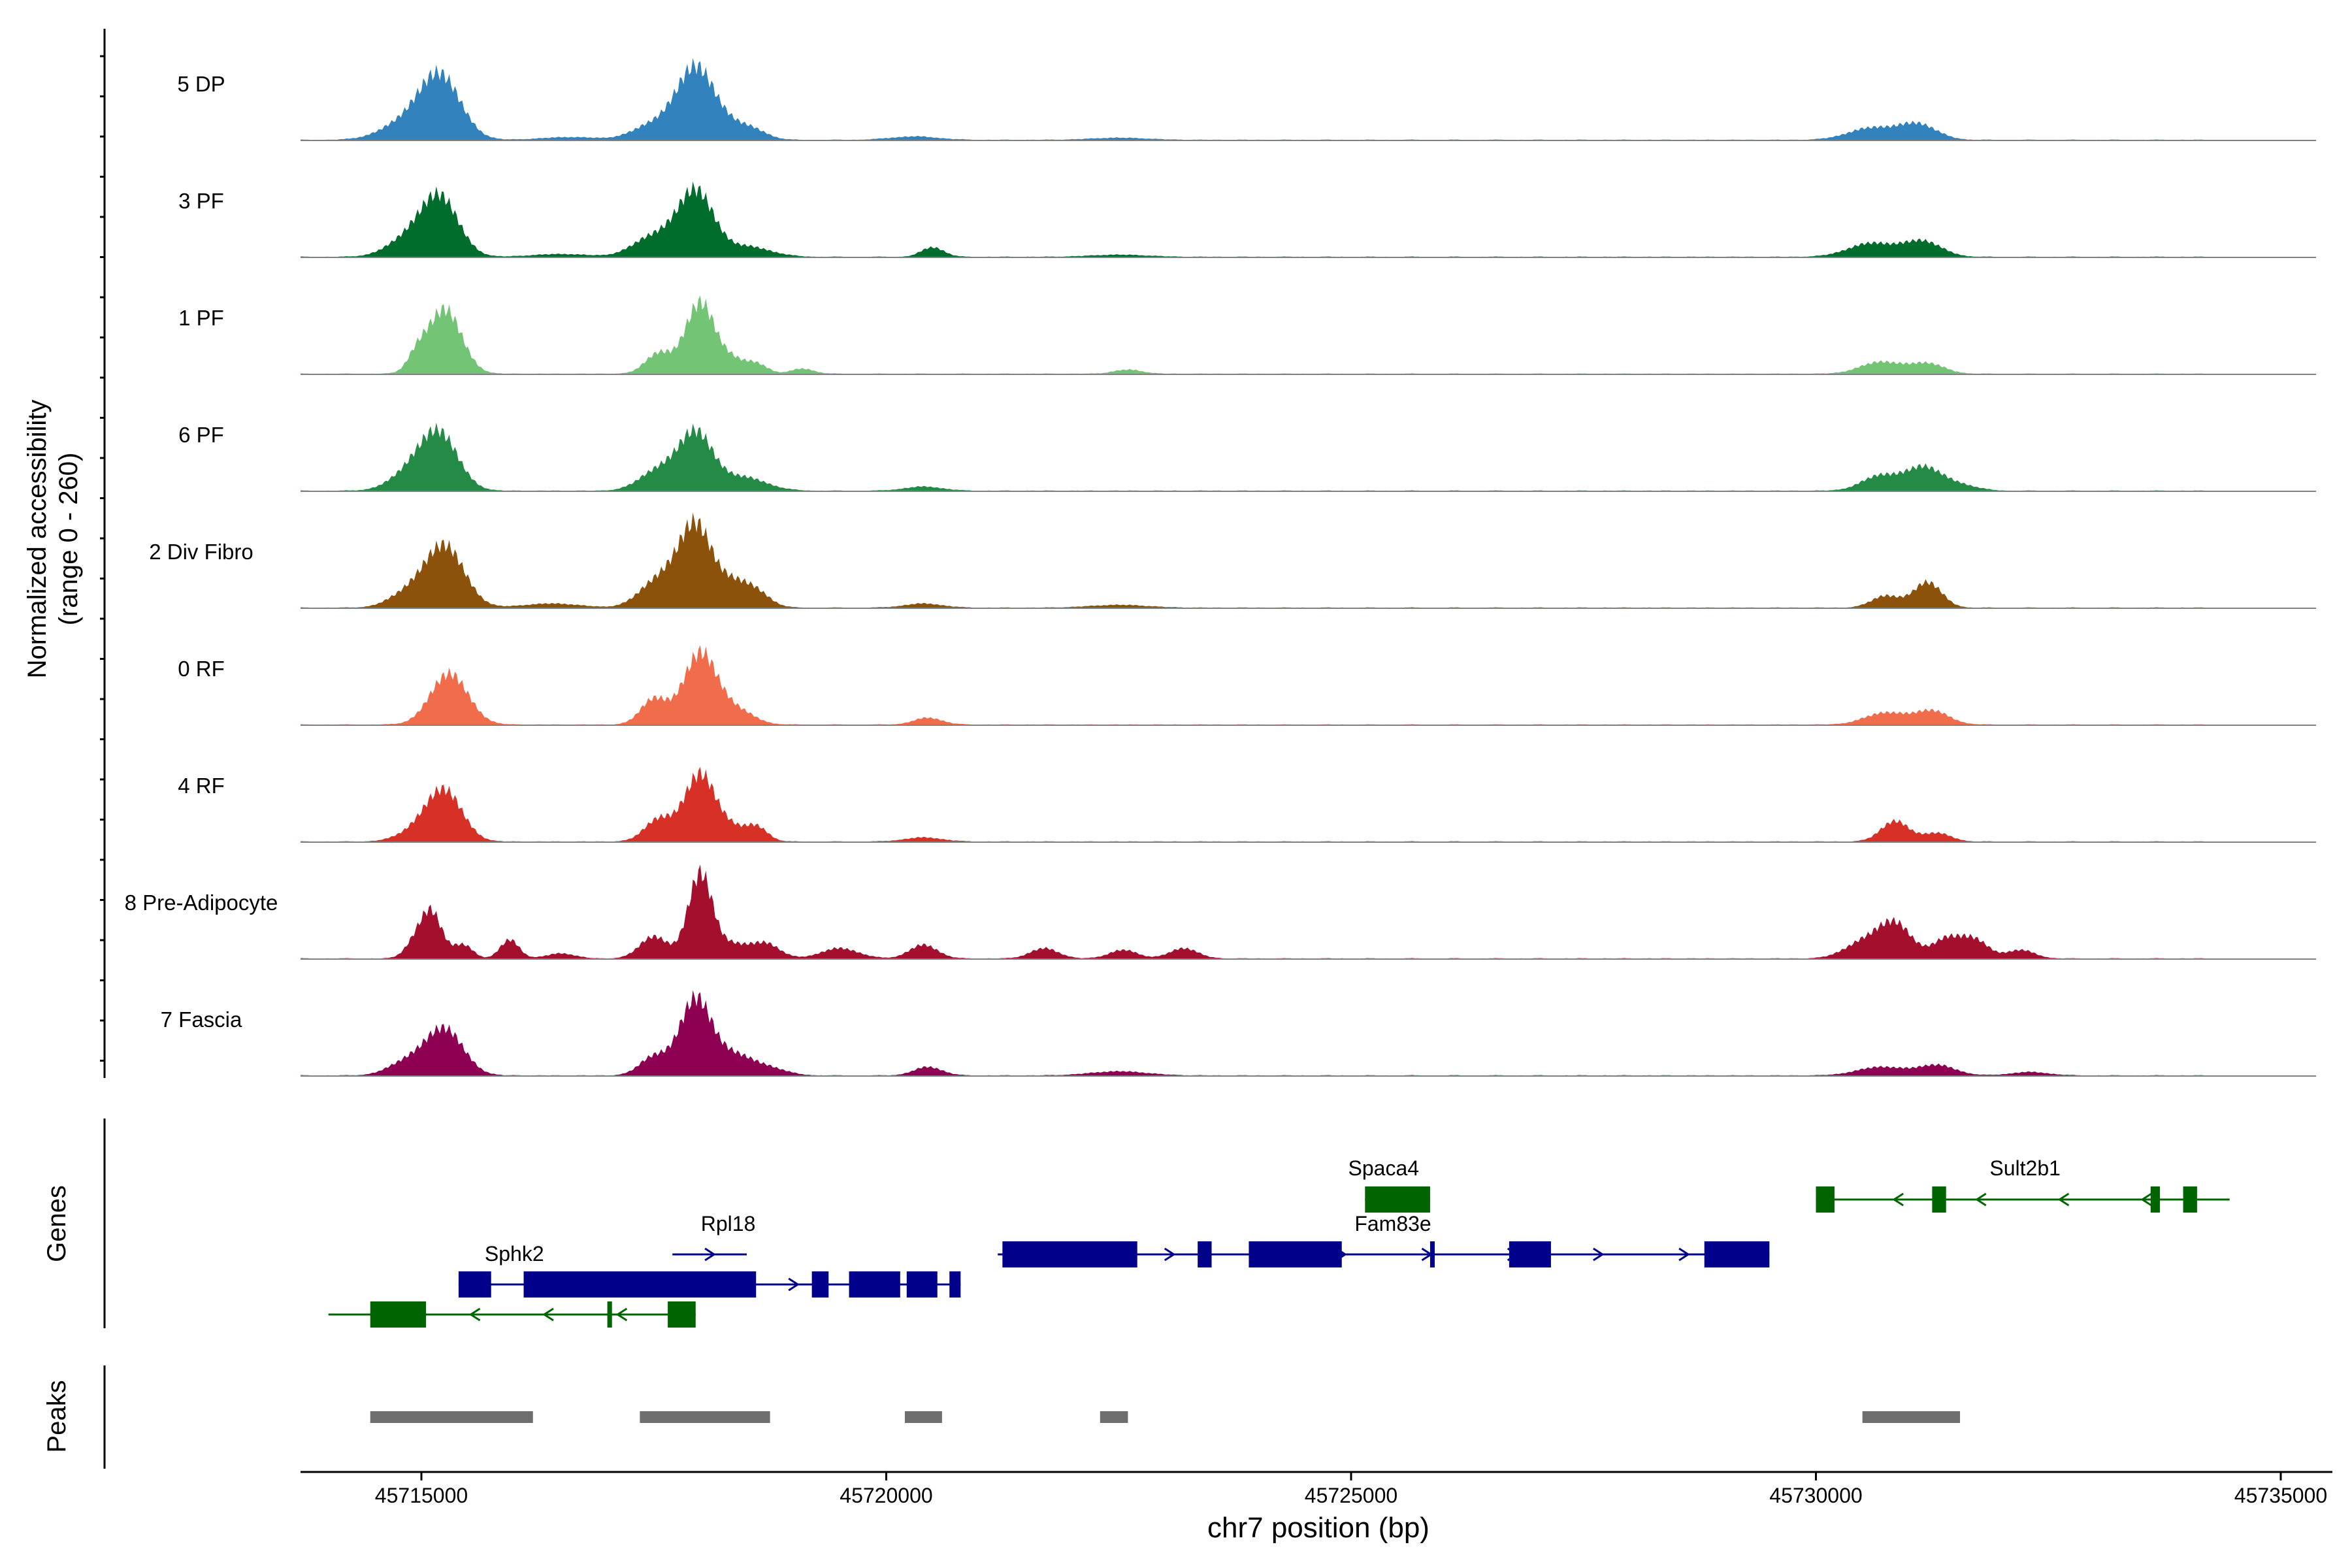 This screenshot has width=2352, height=1568. I want to click on track-0-rf: 0 RF, so click(1247, 685).